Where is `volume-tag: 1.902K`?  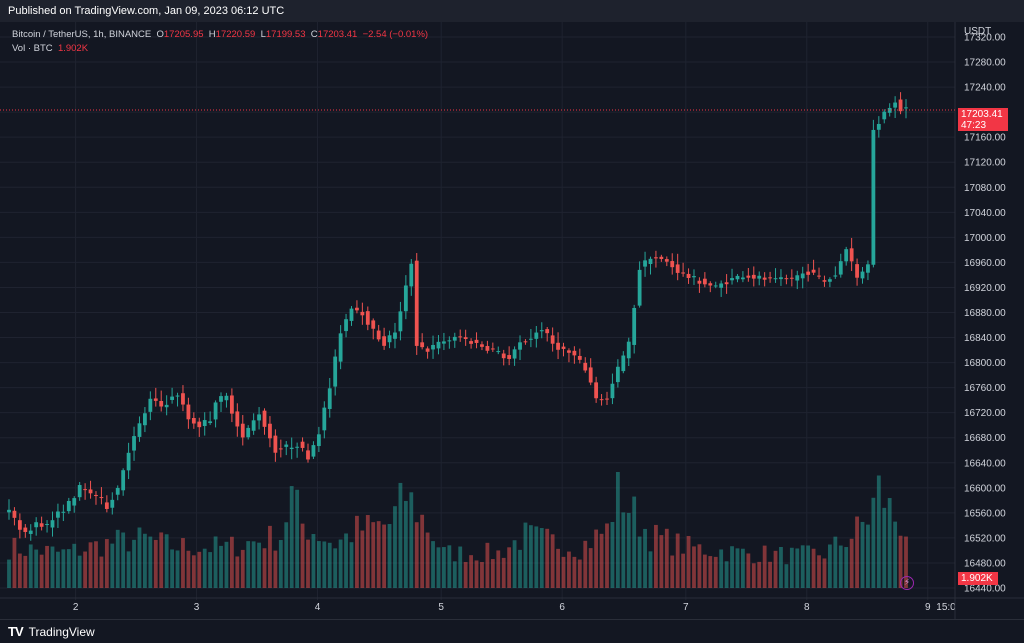 volume-tag: 1.902K is located at coordinates (978, 578).